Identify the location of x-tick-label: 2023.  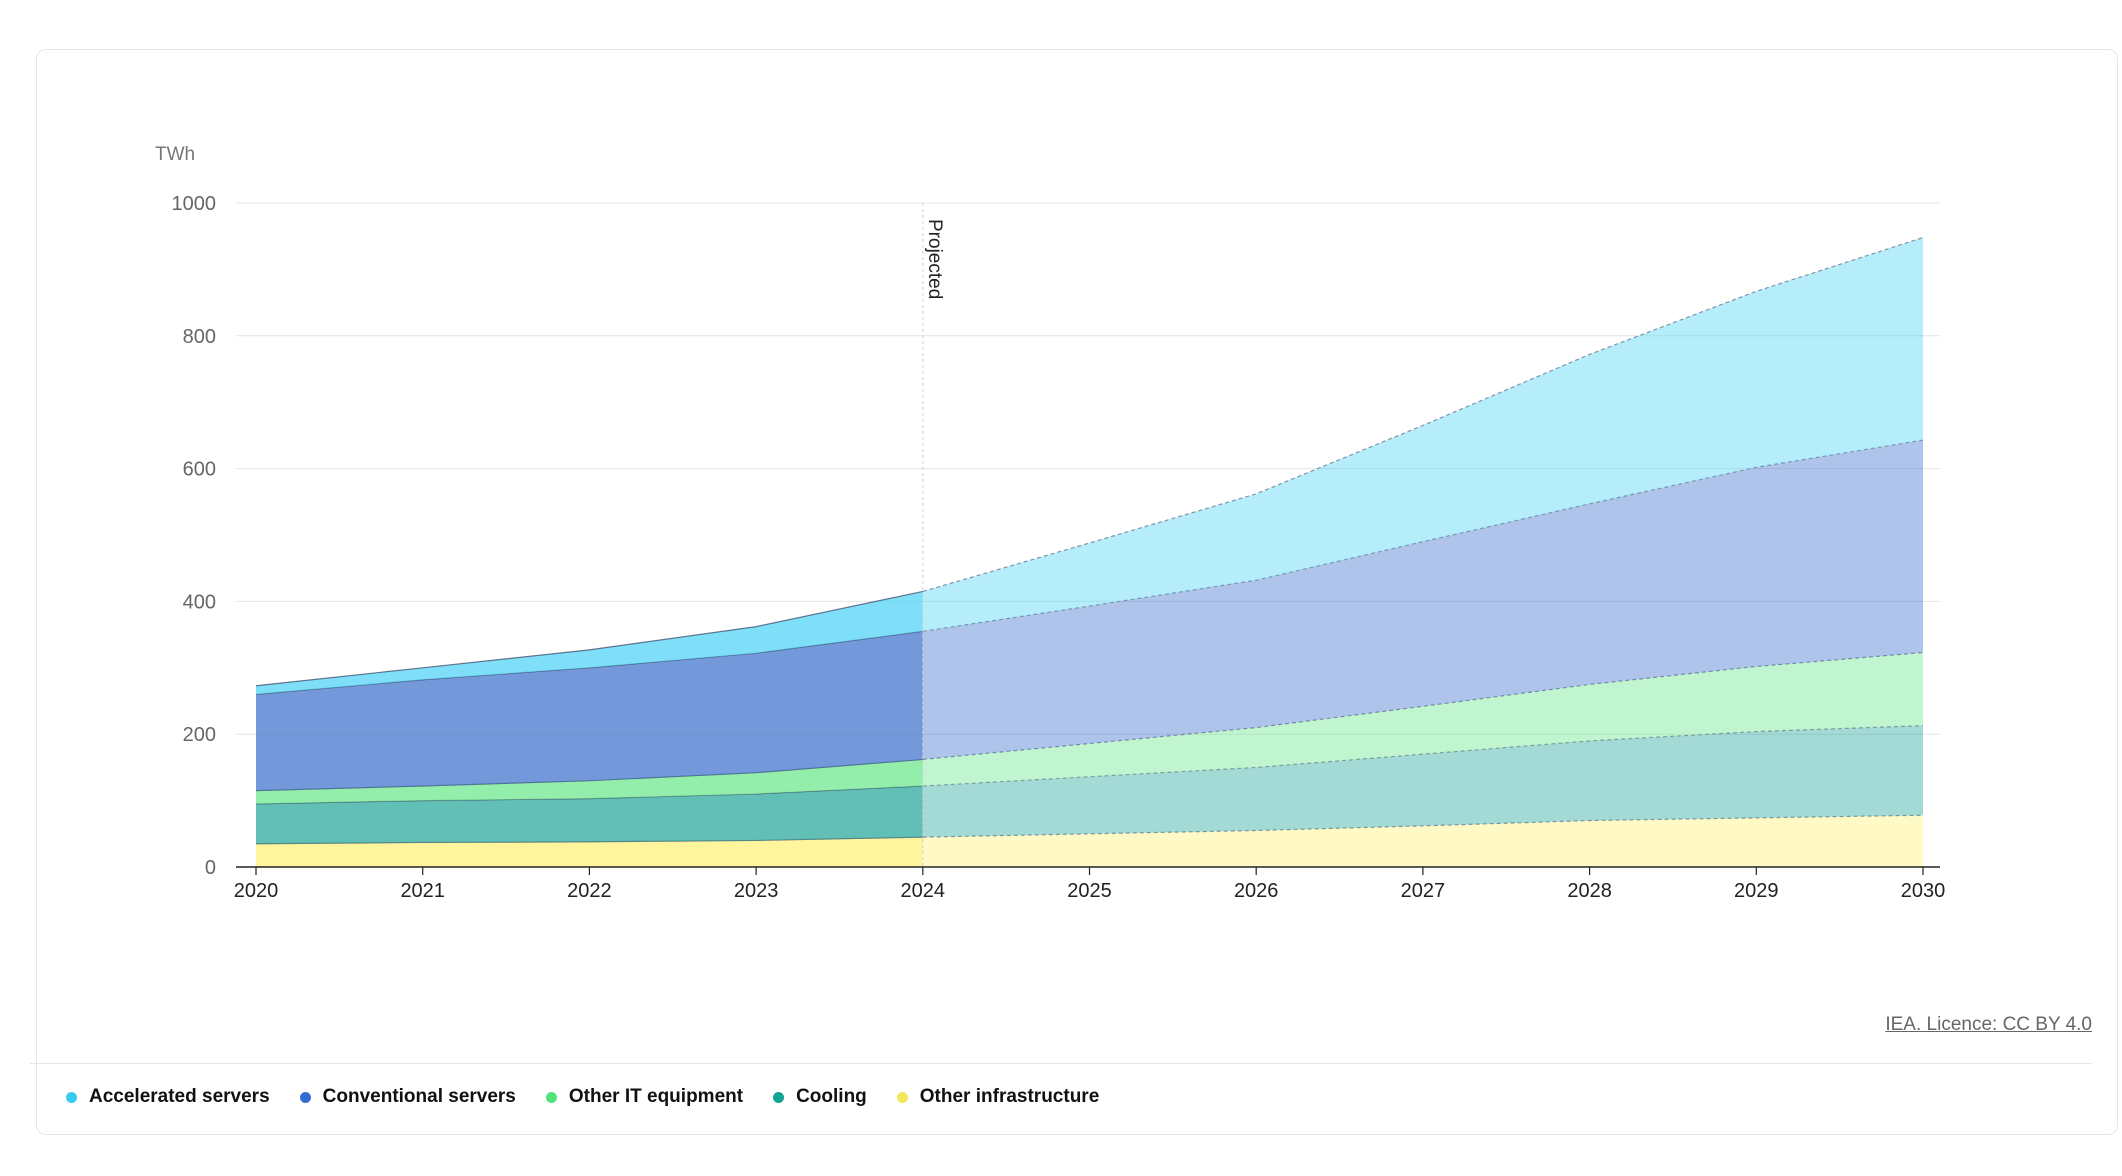
(756, 891).